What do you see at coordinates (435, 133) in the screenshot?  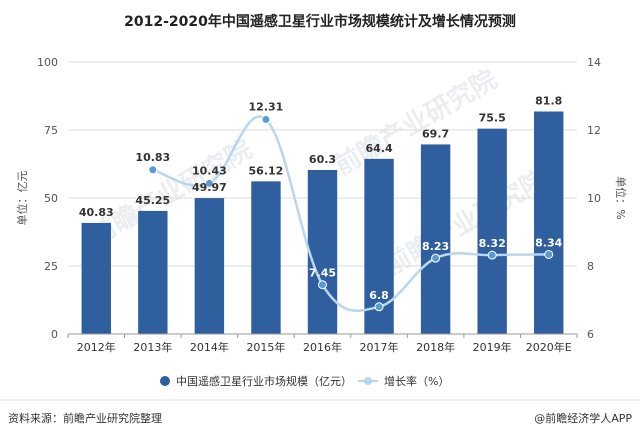 I see `bar-value-label: 69.7` at bounding box center [435, 133].